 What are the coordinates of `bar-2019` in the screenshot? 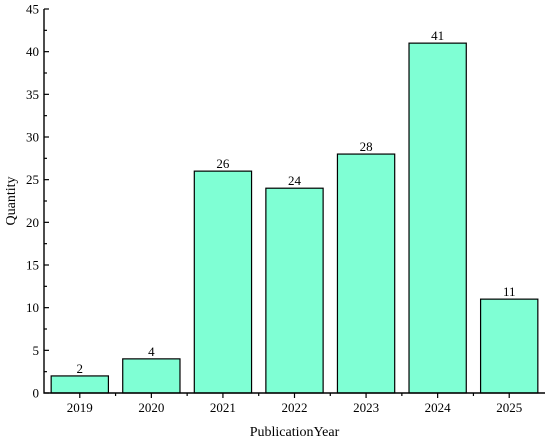 It's located at (80, 384).